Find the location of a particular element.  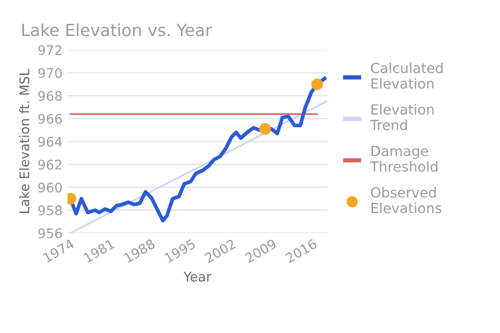

y-tick-label: 968 is located at coordinates (50, 95).